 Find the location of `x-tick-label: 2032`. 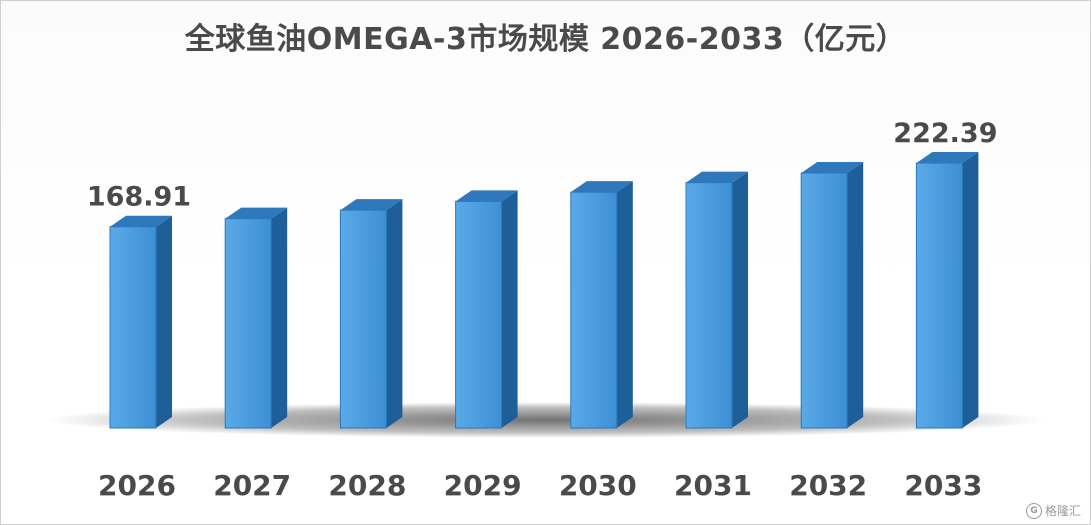

x-tick-label: 2032 is located at coordinates (828, 485).